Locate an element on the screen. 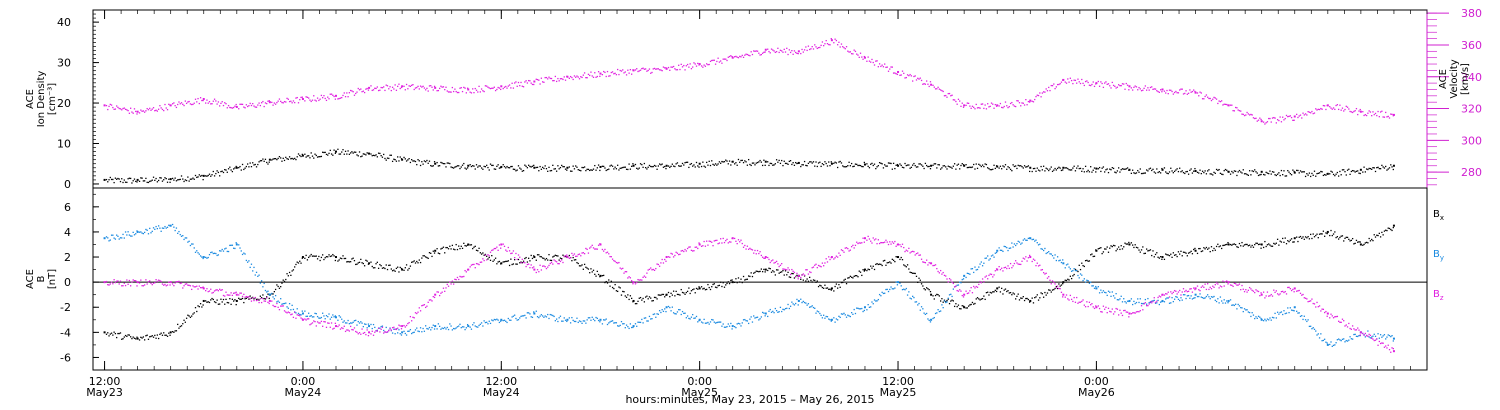 This screenshot has height=410, width=1500. bfield-tick-label: 6 is located at coordinates (67, 207).